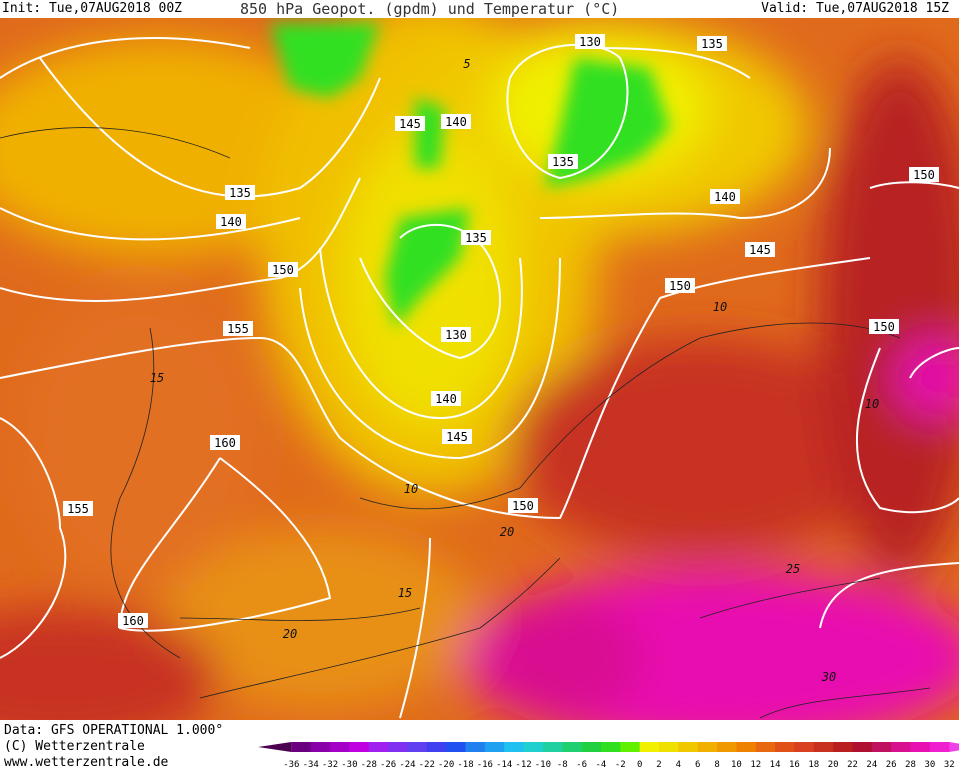 This screenshot has width=959, height=771. I want to click on colorbar-label: 22, so click(852, 765).